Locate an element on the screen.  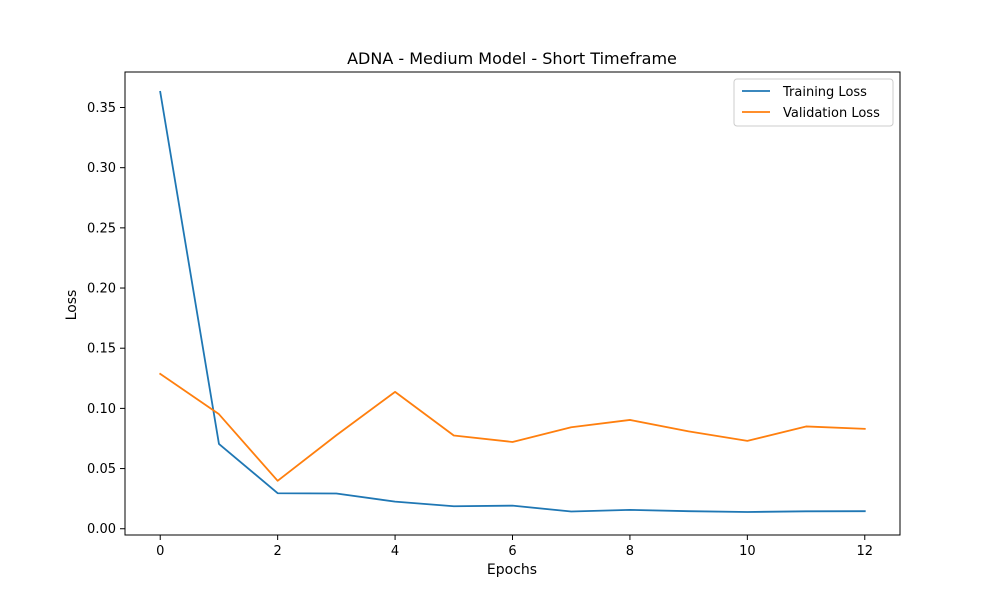
y-axis-label: Loss is located at coordinates (72, 305).